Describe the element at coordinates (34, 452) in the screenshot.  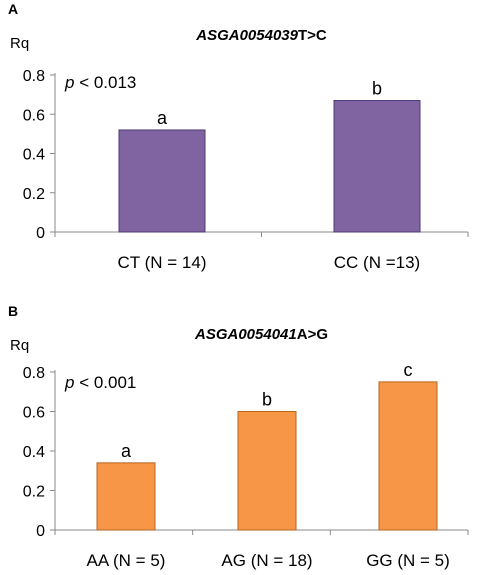
I see `panel-b-y-tick-label: 0.4` at that location.